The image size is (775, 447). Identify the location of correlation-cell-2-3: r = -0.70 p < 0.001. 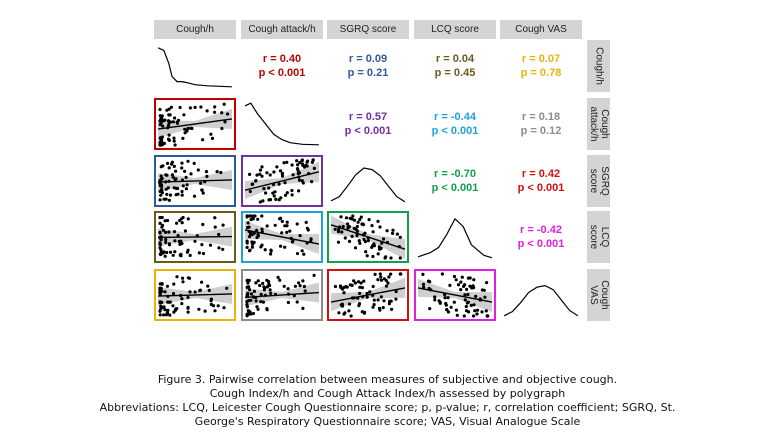
(455, 181).